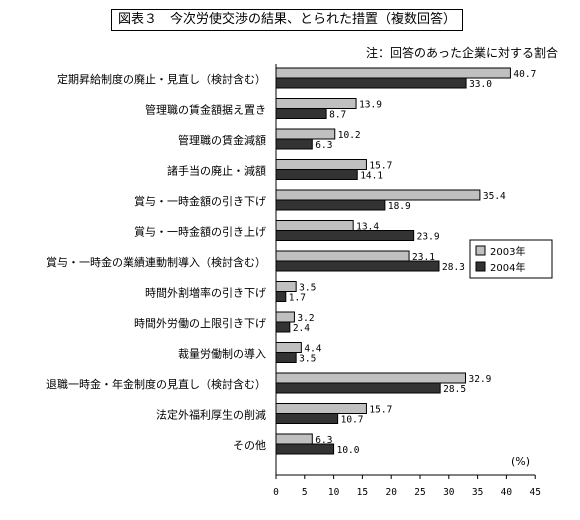 The height and width of the screenshot is (520, 580). What do you see at coordinates (453, 267) in the screenshot?
I see `value-label-2004: 28.3` at bounding box center [453, 267].